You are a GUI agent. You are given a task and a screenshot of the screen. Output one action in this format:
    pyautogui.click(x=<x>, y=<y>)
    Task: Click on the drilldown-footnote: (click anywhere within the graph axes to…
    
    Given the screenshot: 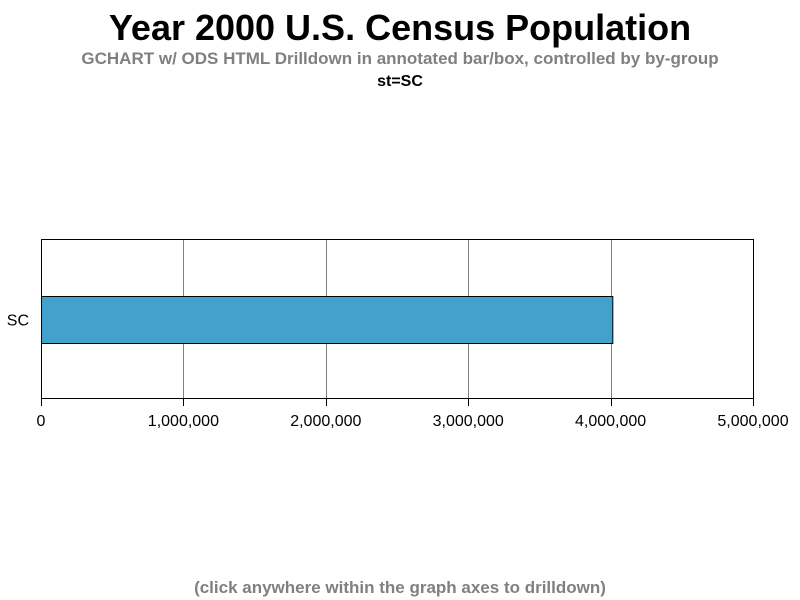 What is the action you would take?
    pyautogui.click(x=400, y=587)
    